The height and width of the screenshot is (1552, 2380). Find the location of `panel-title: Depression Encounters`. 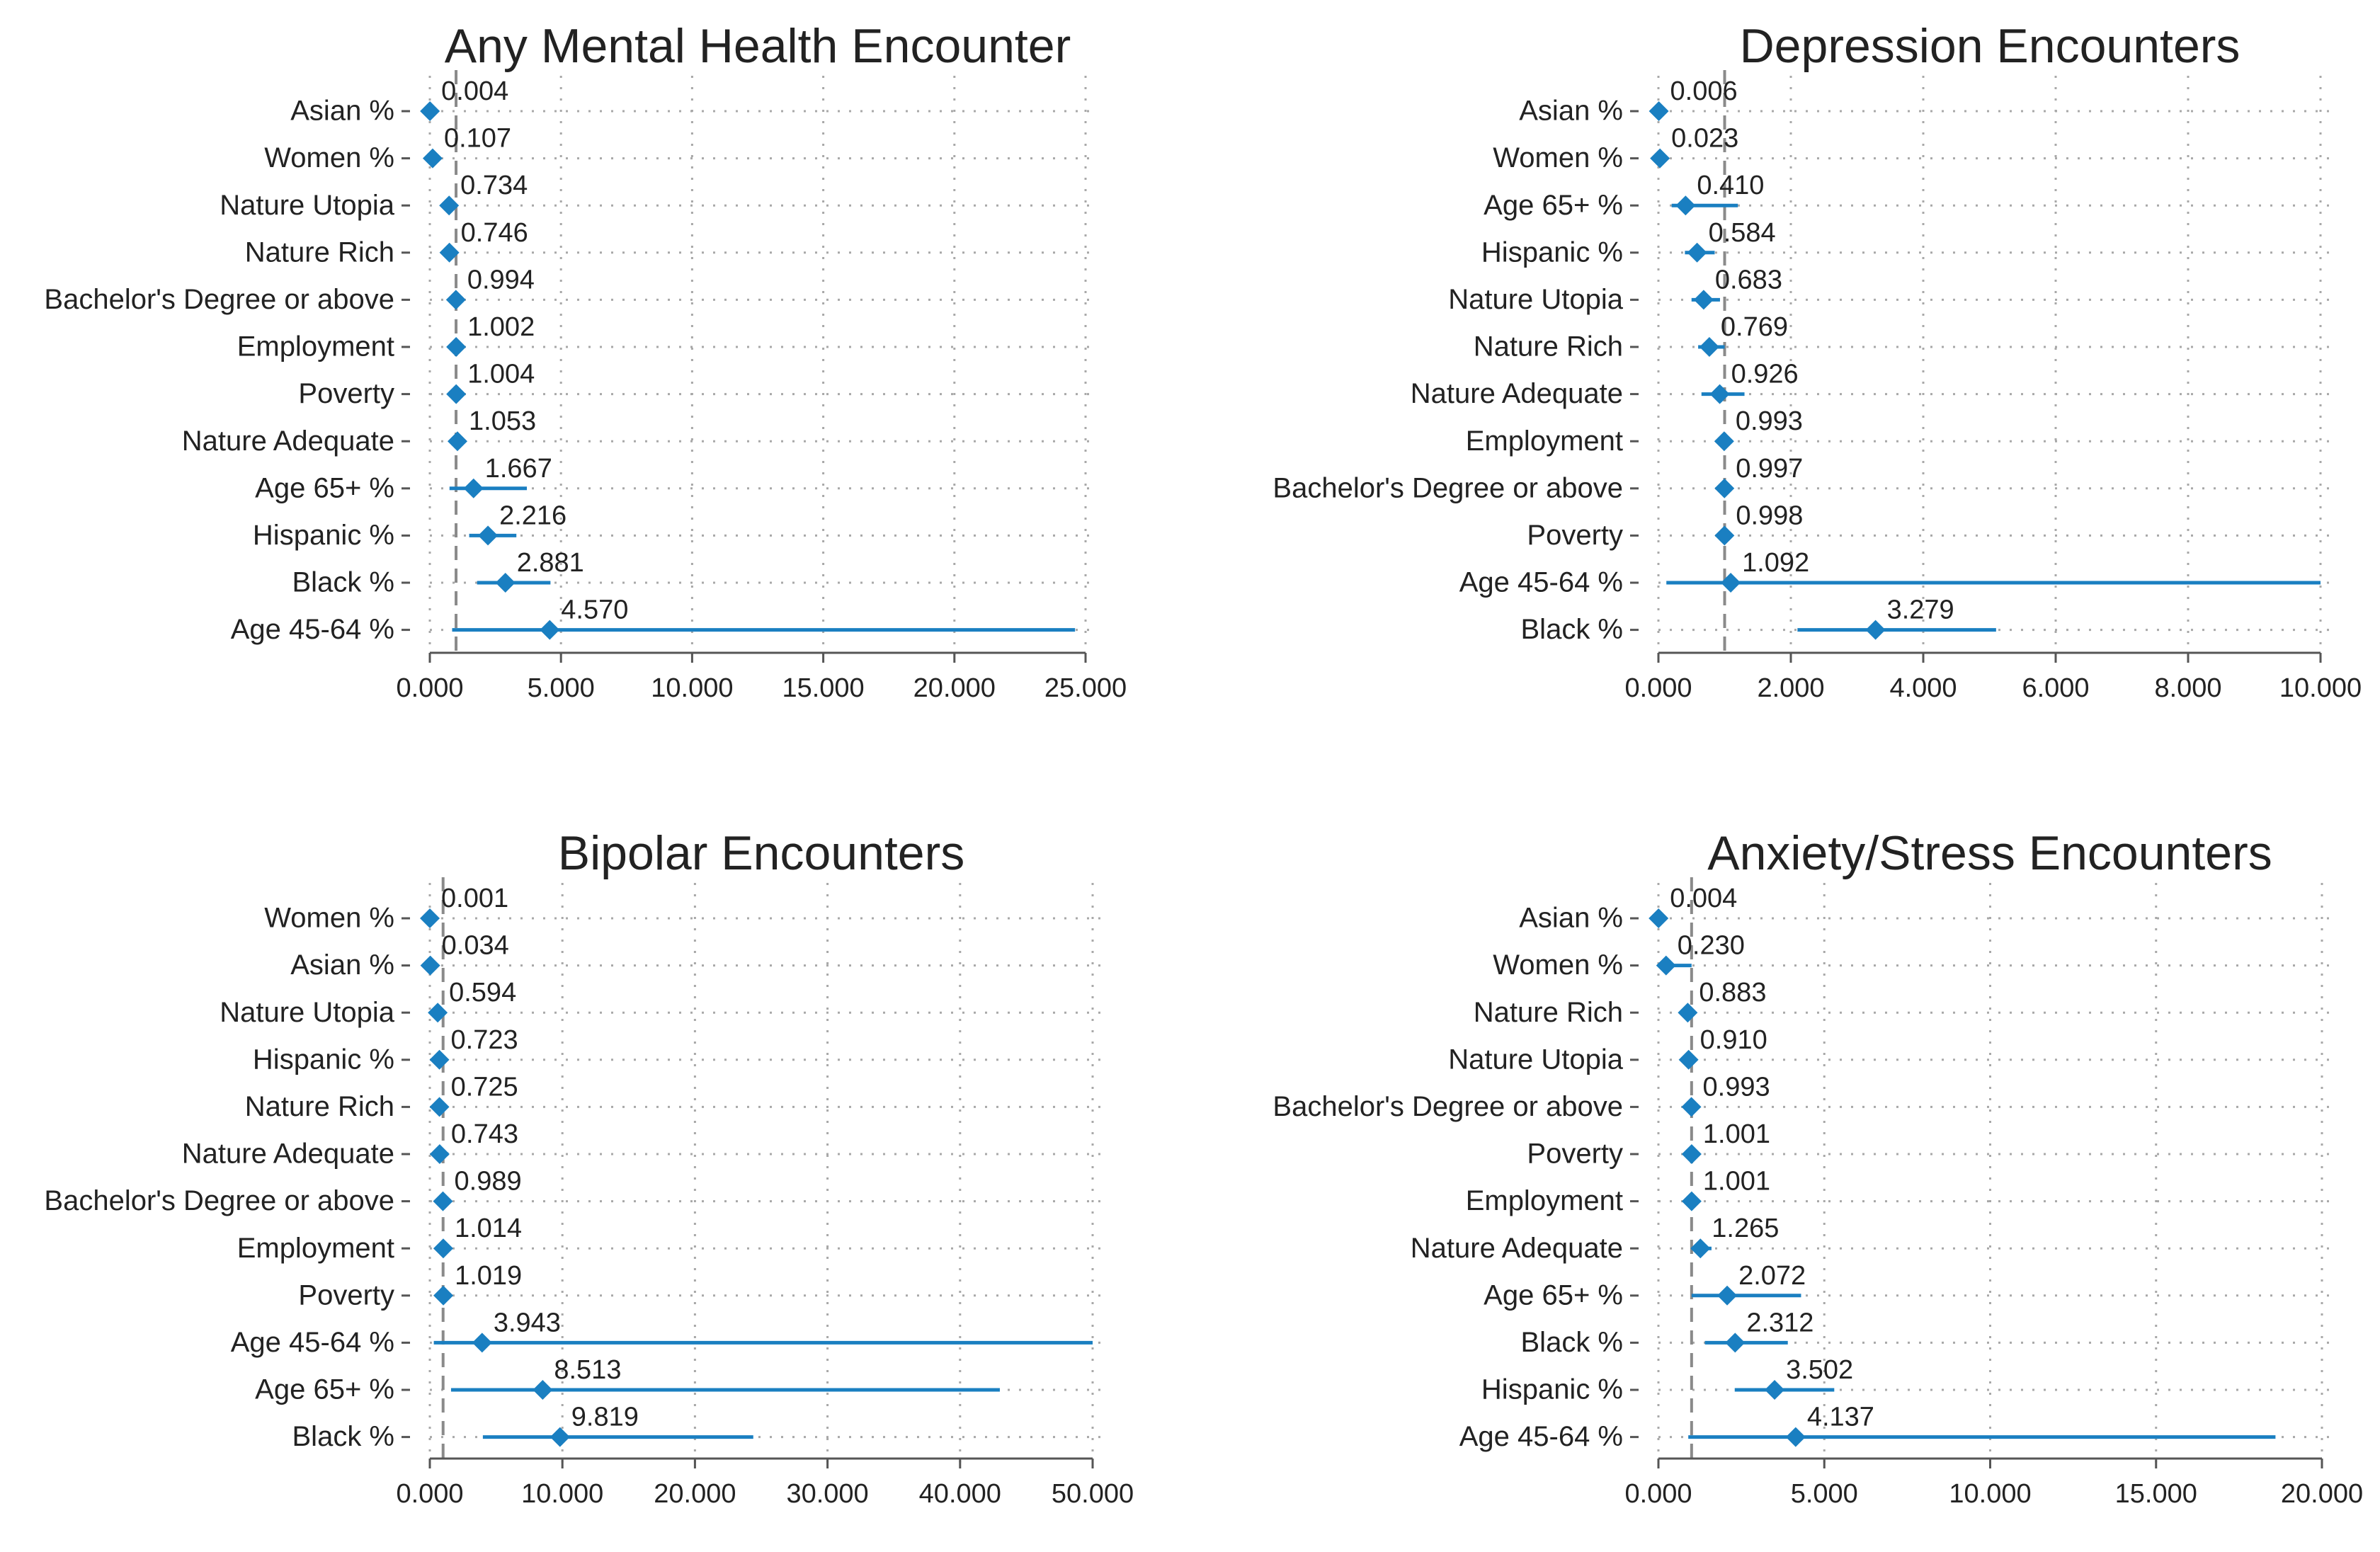

panel-title: Depression Encounters is located at coordinates (1990, 46).